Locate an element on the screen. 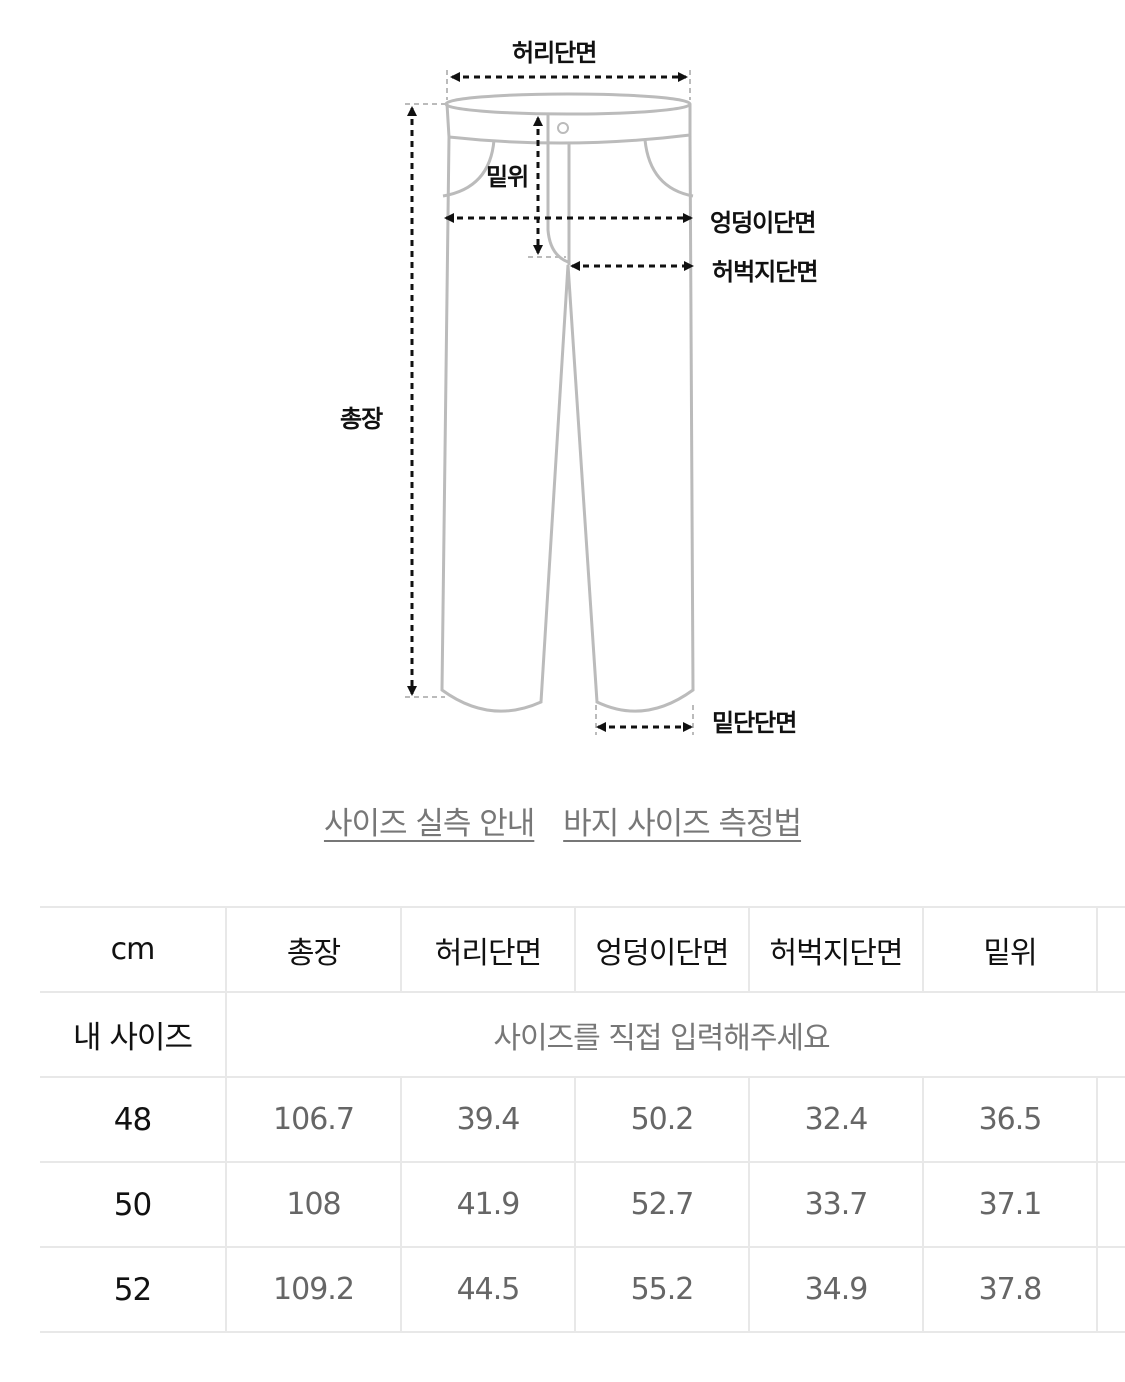 Image resolution: width=1125 pixels, height=1382 pixels. column-header: 밑위 is located at coordinates (1010, 949).